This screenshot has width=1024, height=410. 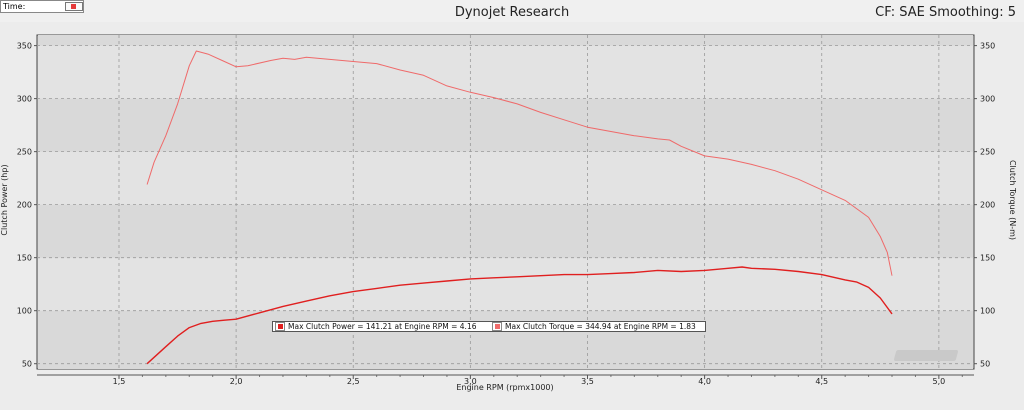 I want to click on y-tick-label-left: 350, so click(x=24, y=46).